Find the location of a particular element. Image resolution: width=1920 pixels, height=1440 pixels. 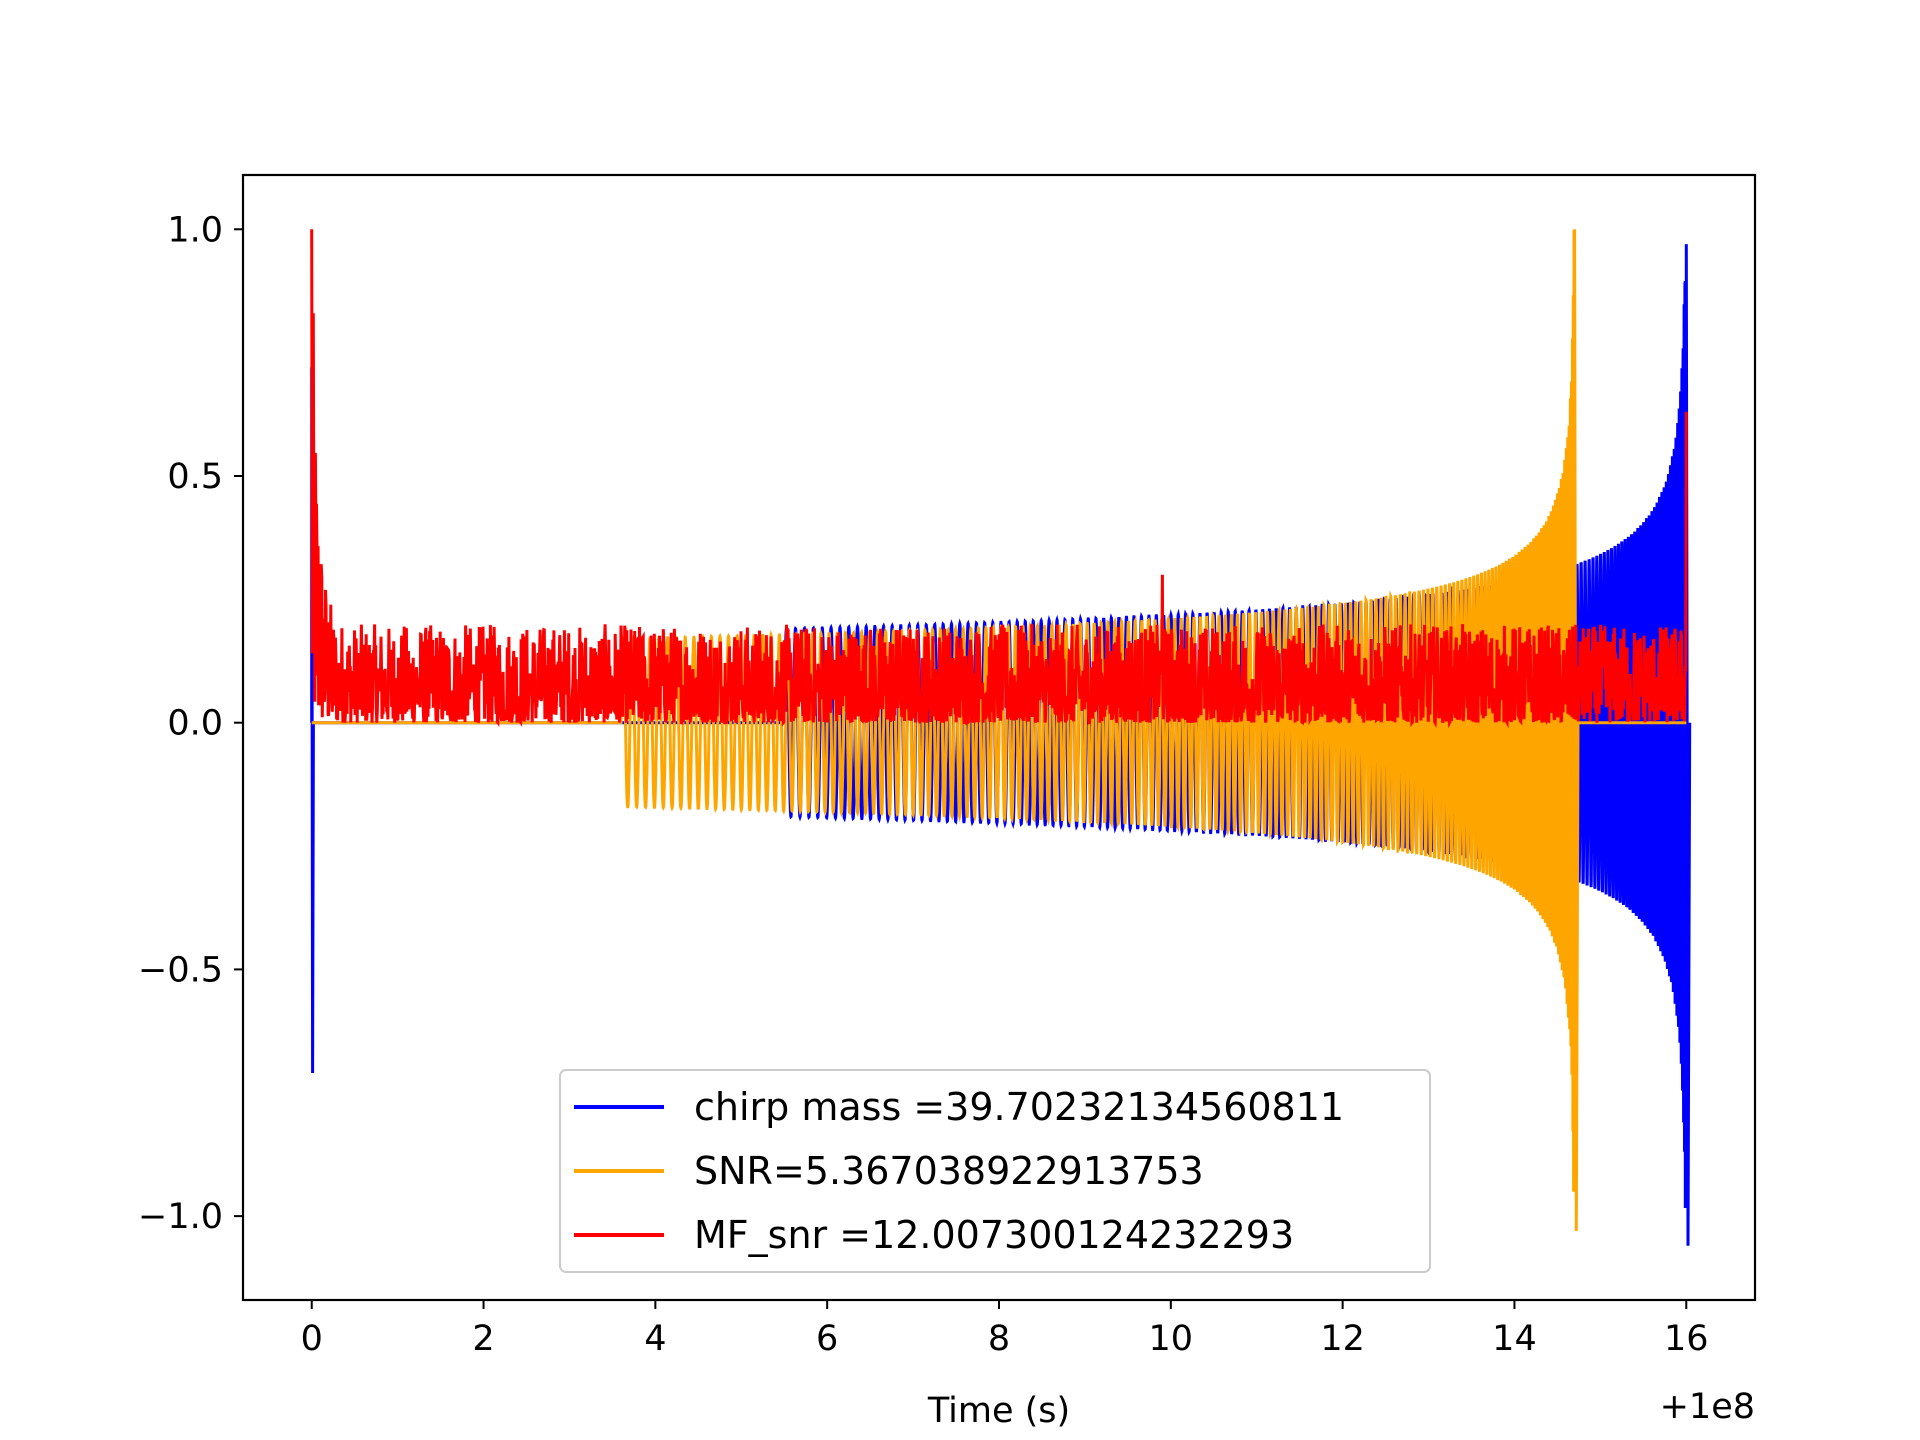

y-tick-label: 0.5 is located at coordinates (195, 477).